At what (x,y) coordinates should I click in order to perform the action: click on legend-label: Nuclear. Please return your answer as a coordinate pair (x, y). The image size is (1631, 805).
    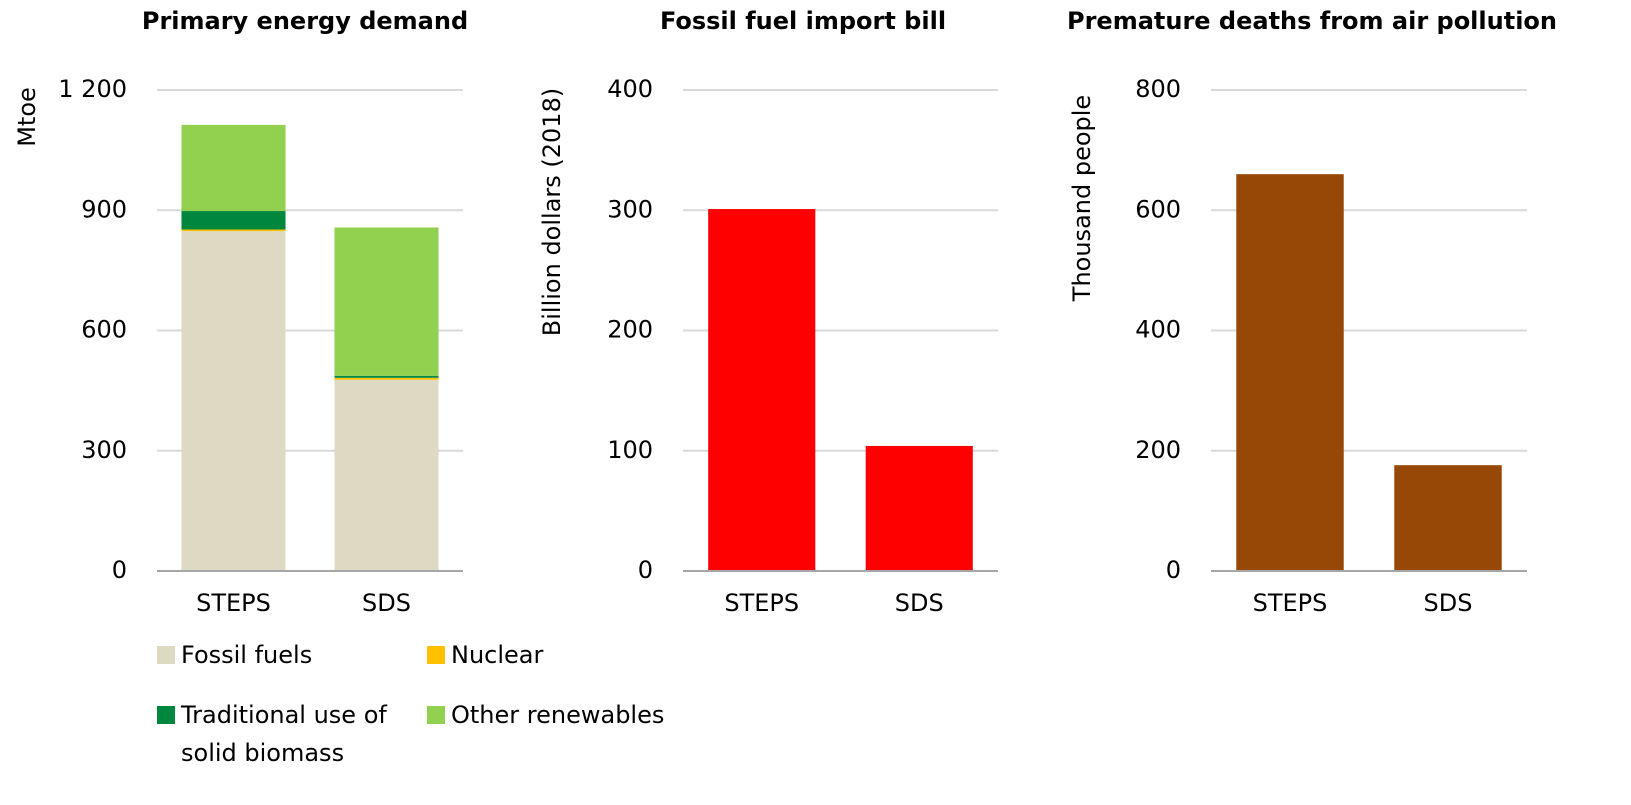
    Looking at the image, I should click on (497, 655).